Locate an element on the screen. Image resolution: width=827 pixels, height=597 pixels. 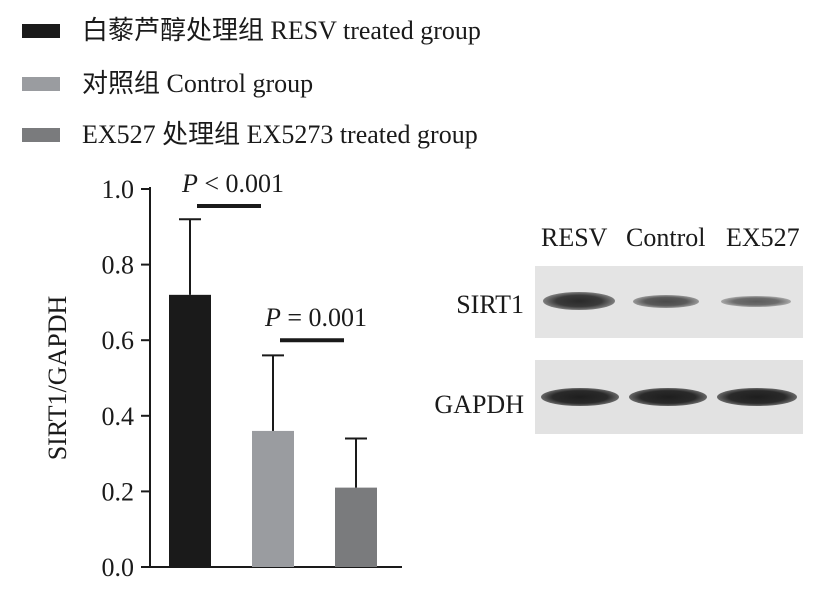
blot-band-gapdh-control is located at coordinates (668, 397).